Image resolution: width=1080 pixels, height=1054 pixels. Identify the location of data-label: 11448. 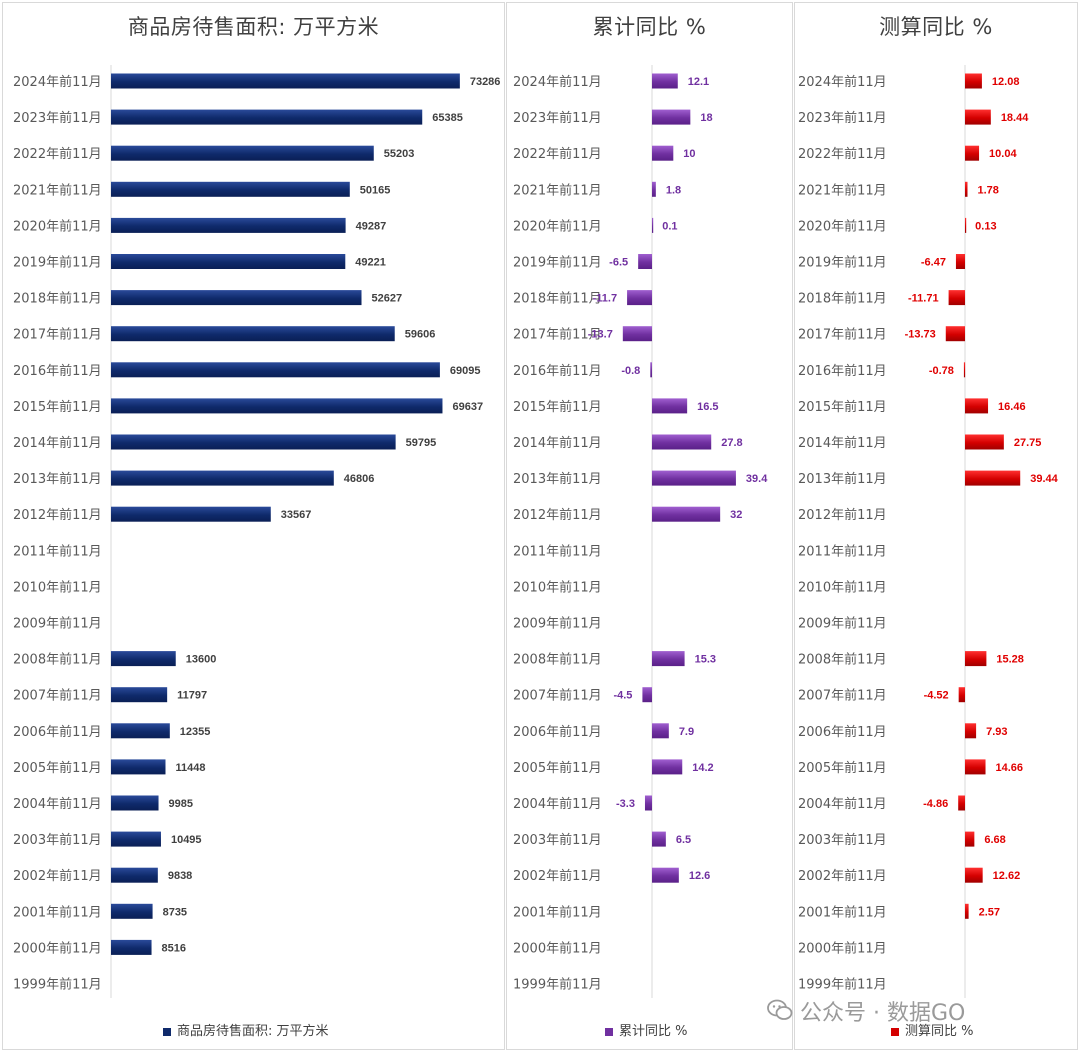
(190, 768).